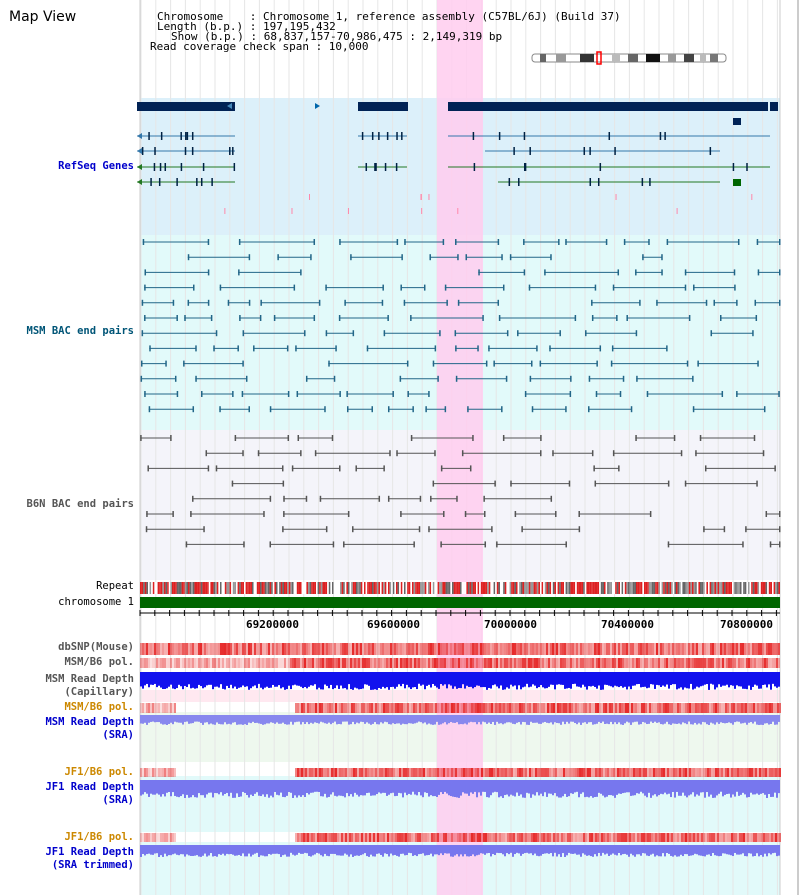 The width and height of the screenshot is (800, 895). Describe the element at coordinates (89, 852) in the screenshot. I see `track-label-jf1-depth-trimmed: JF1 Read Depth` at that location.